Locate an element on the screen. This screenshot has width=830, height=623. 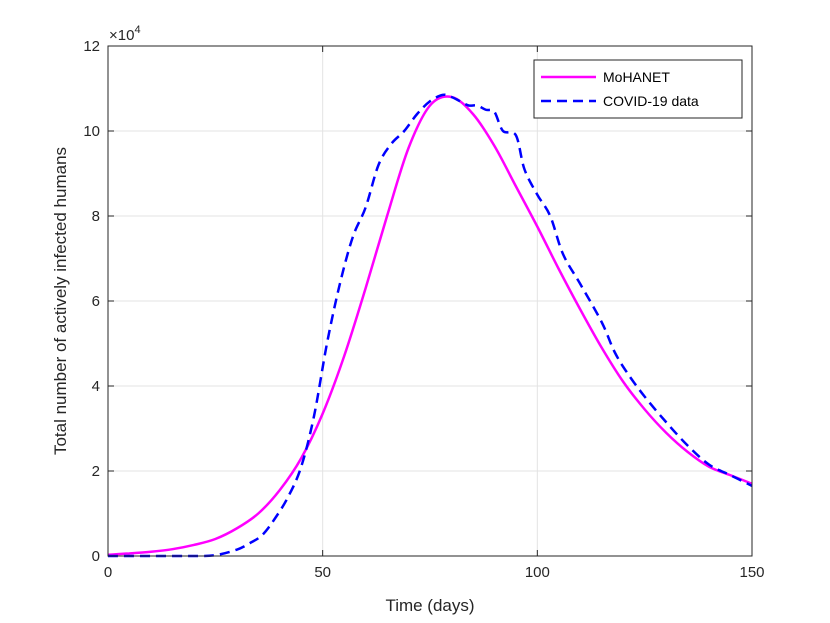
y-tick-label: 10 is located at coordinates (91, 131).